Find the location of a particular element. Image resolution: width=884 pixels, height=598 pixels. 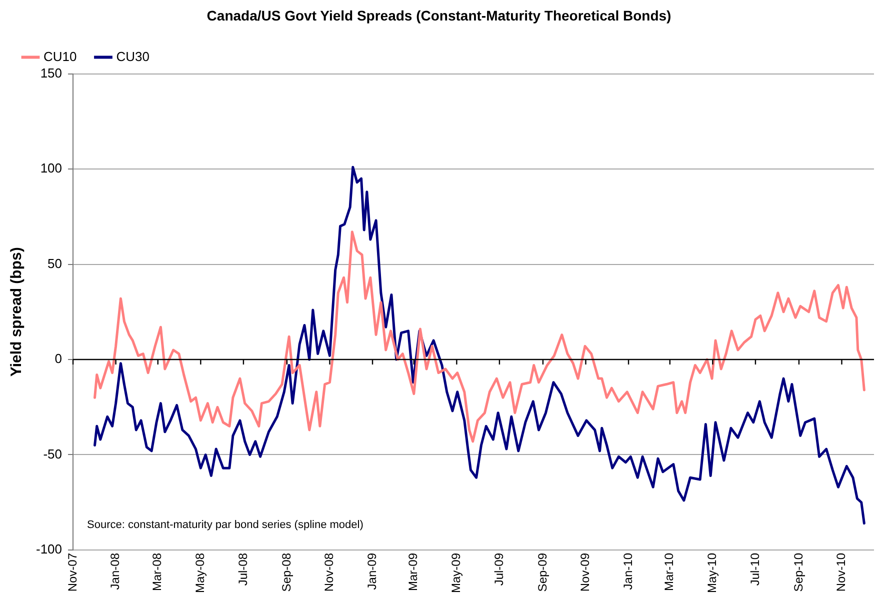

x-tick-label: Nov-09 is located at coordinates (585, 572).